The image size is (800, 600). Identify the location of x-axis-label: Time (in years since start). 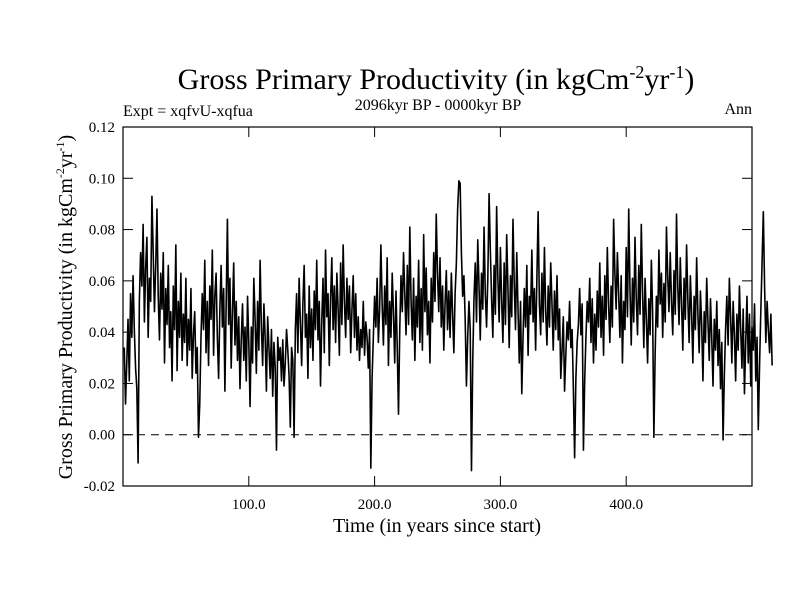
(437, 526).